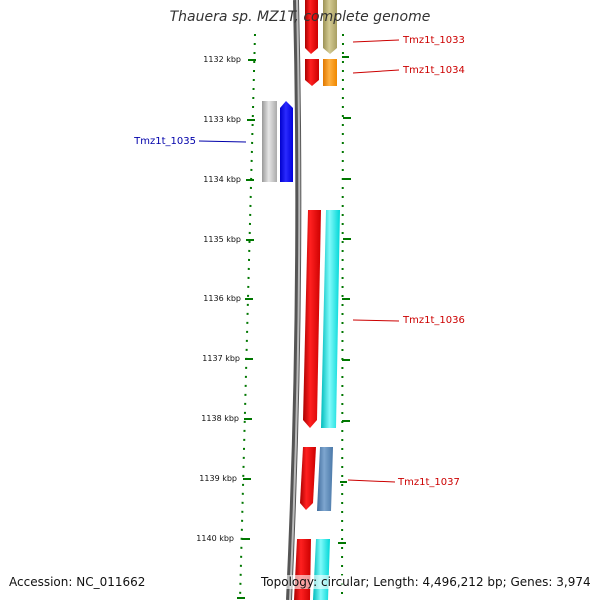  Describe the element at coordinates (221, 358) in the screenshot. I see `tick-label: 1137 kbp` at that location.